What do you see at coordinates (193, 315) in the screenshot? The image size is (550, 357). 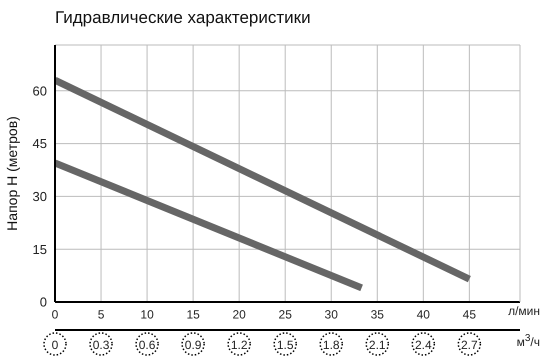 I see `x-tick-label: 15` at bounding box center [193, 315].